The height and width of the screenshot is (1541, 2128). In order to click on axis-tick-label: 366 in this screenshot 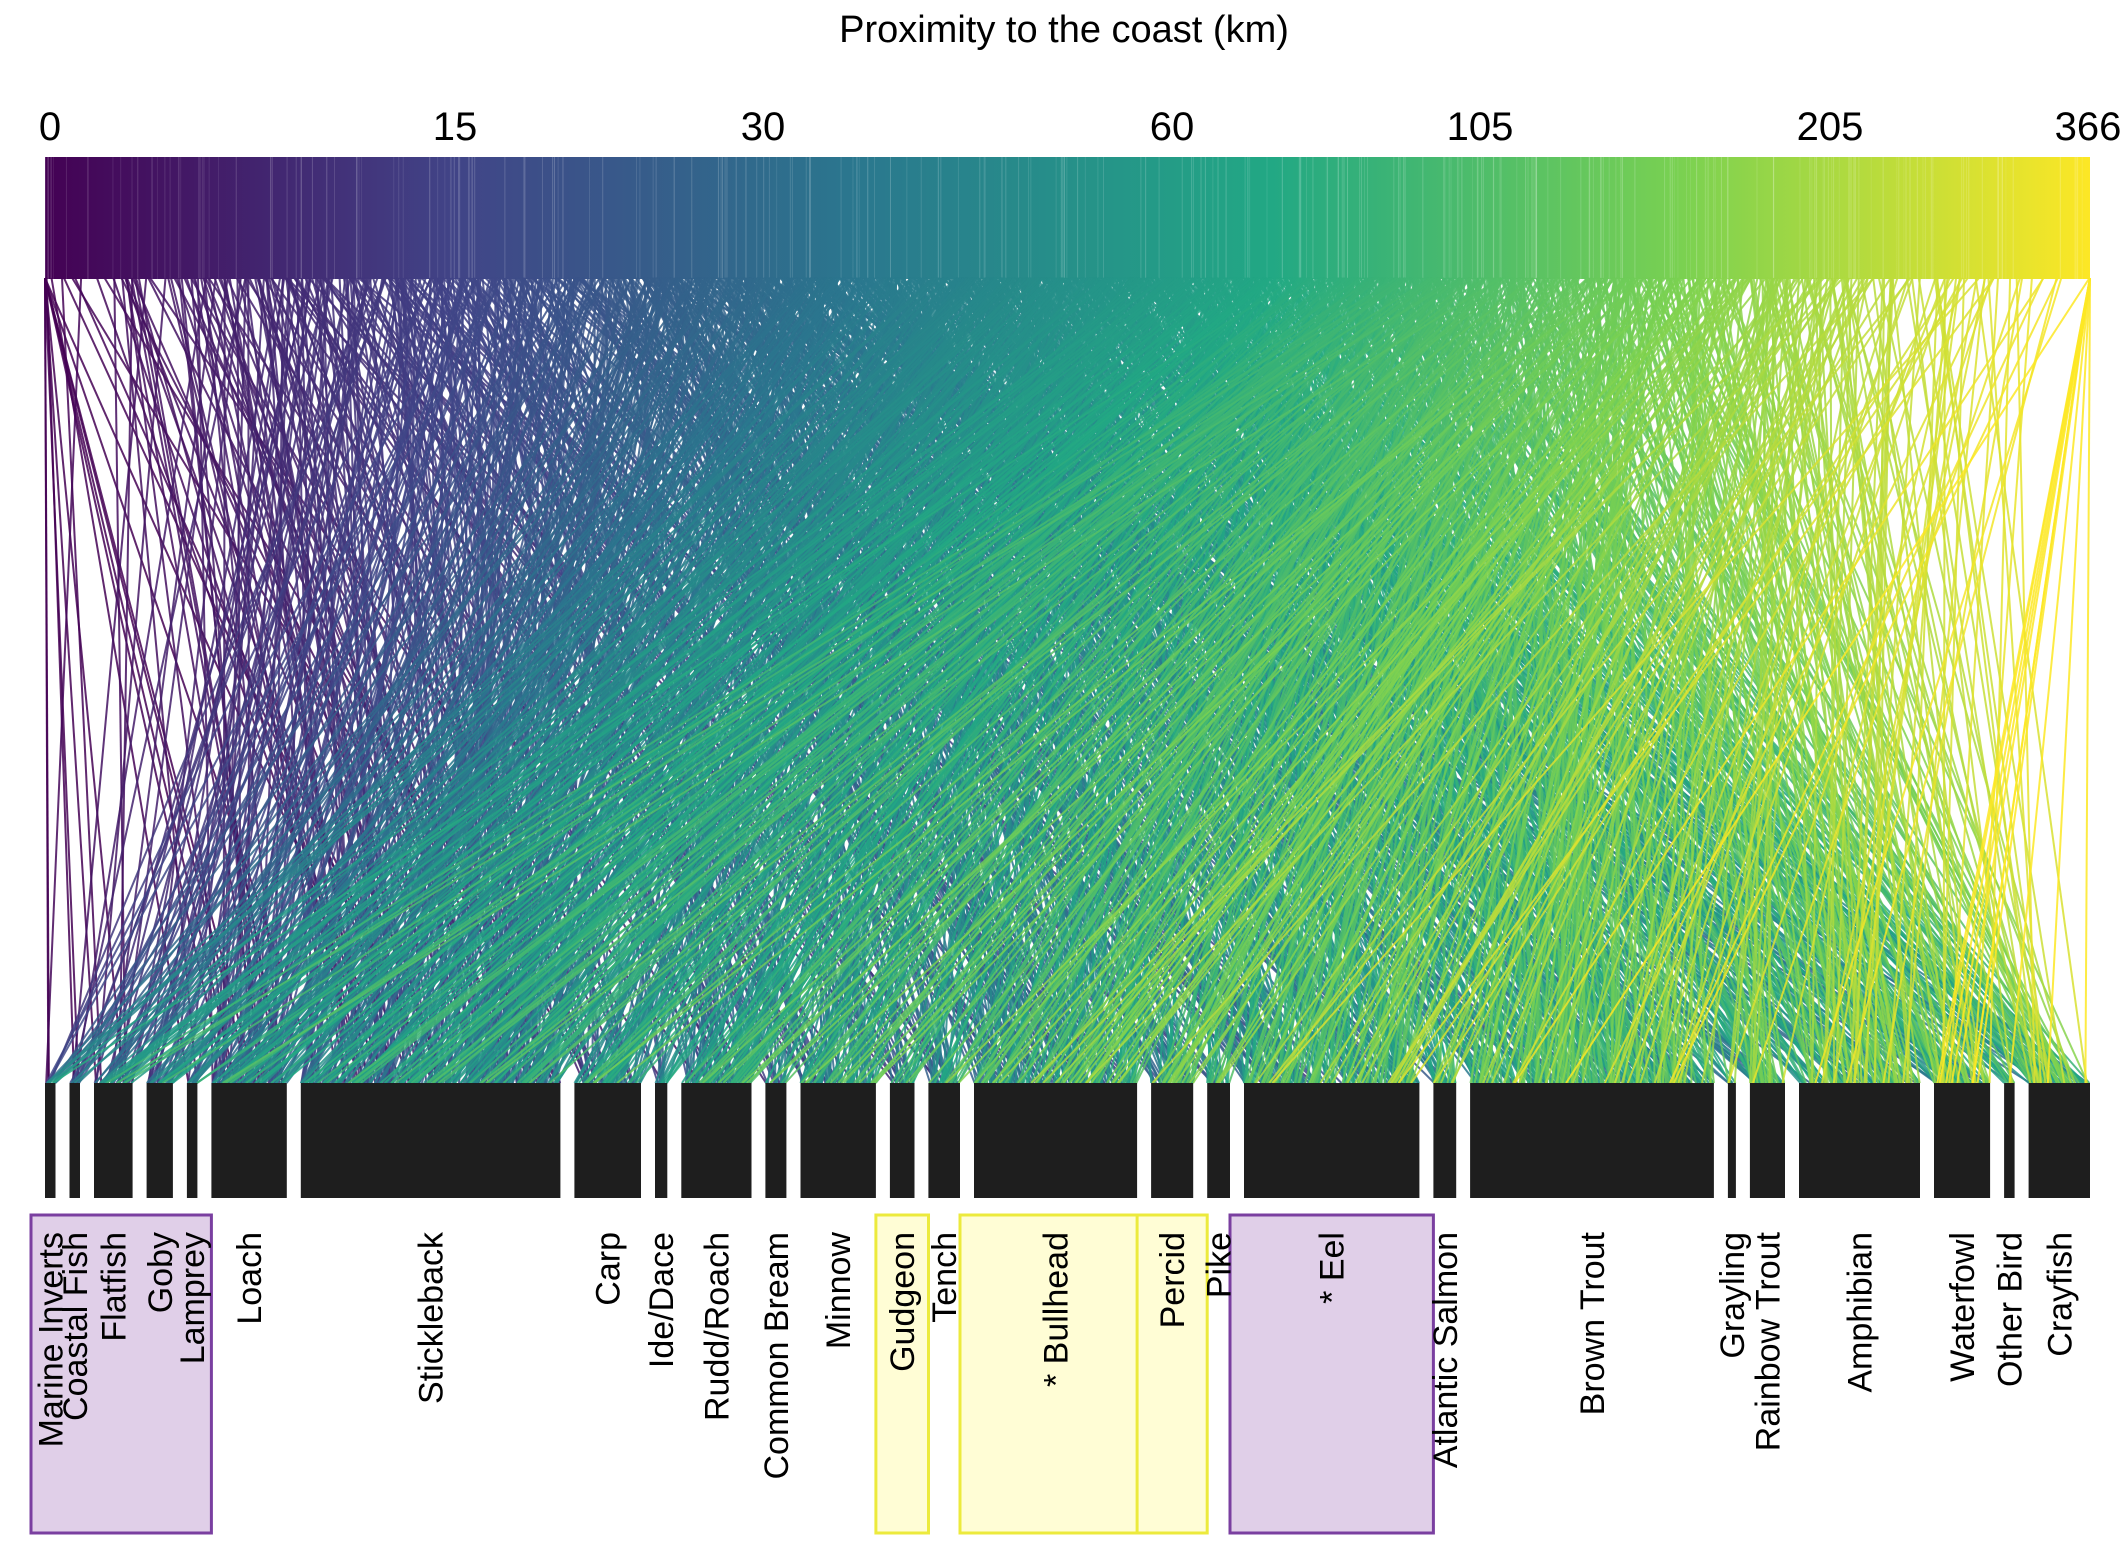, I will do `click(2088, 127)`.